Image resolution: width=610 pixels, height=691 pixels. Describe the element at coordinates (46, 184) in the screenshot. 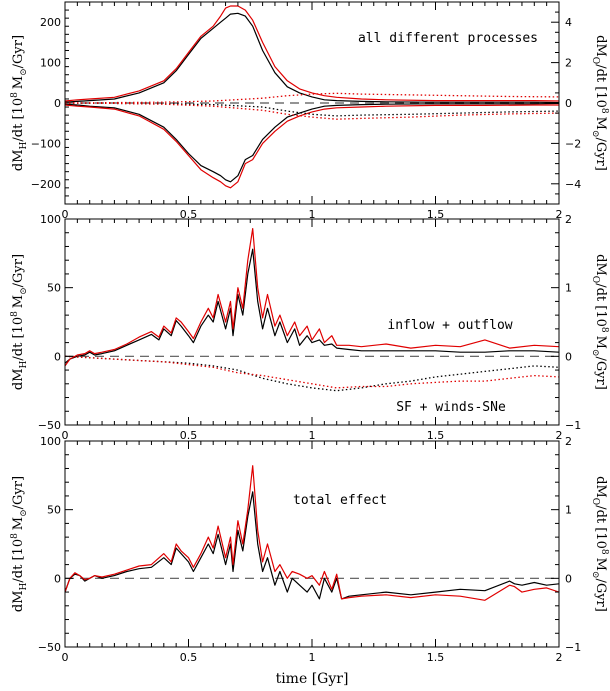

I see `y-tick-label: −200` at that location.